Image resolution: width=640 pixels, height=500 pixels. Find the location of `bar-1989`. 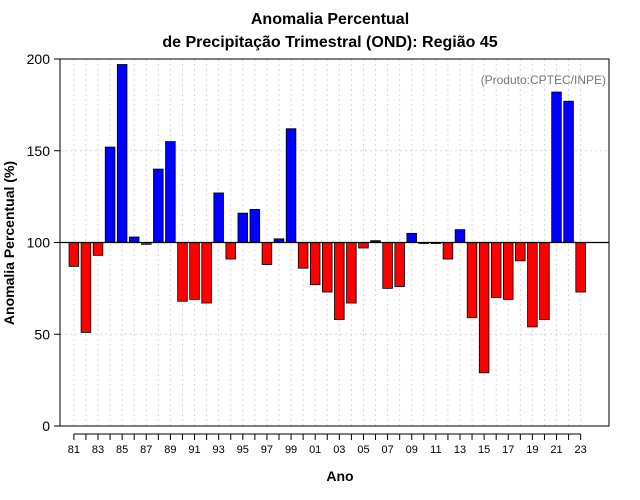

bar-1989 is located at coordinates (170, 192).